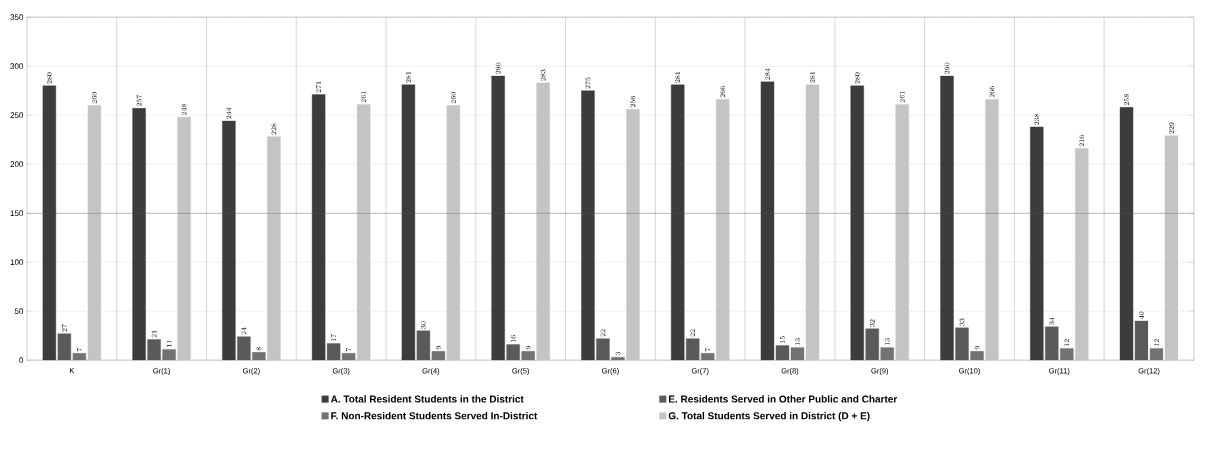 The image size is (1205, 468). What do you see at coordinates (19, 311) in the screenshot?
I see `y-tick-label: 50` at bounding box center [19, 311].